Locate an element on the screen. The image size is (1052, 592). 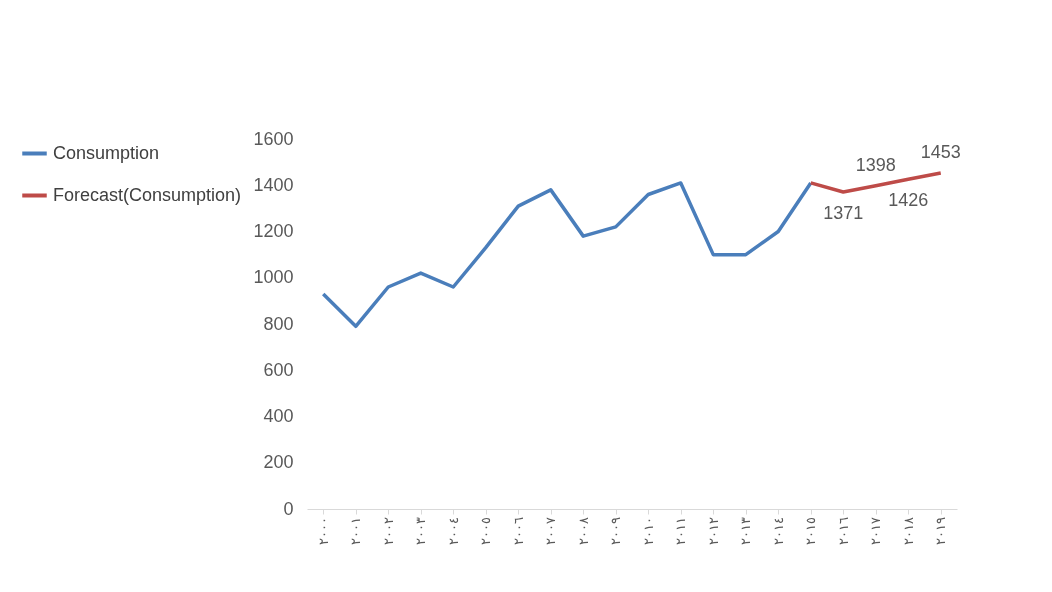
y-tick-label: 0 is located at coordinates (288, 508).